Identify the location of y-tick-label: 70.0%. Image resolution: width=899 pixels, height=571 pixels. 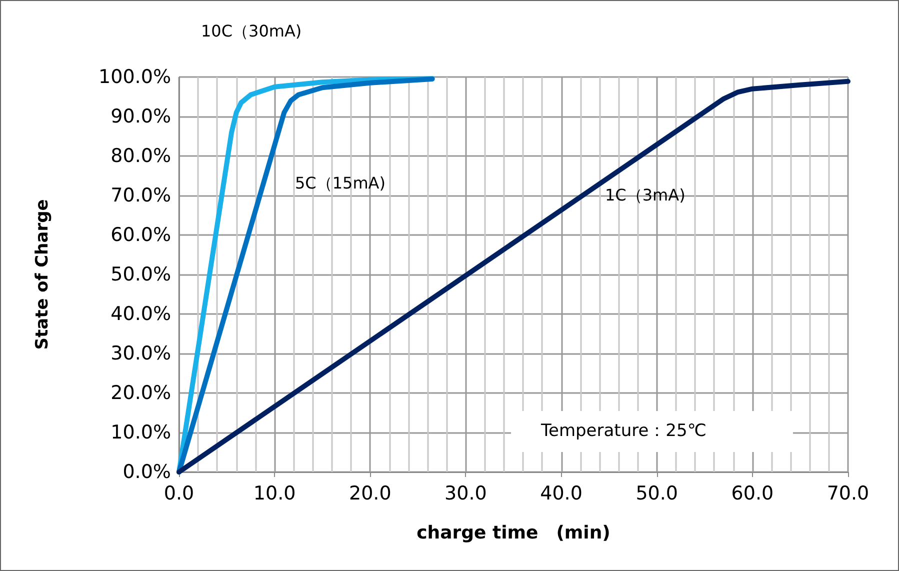
(140, 195).